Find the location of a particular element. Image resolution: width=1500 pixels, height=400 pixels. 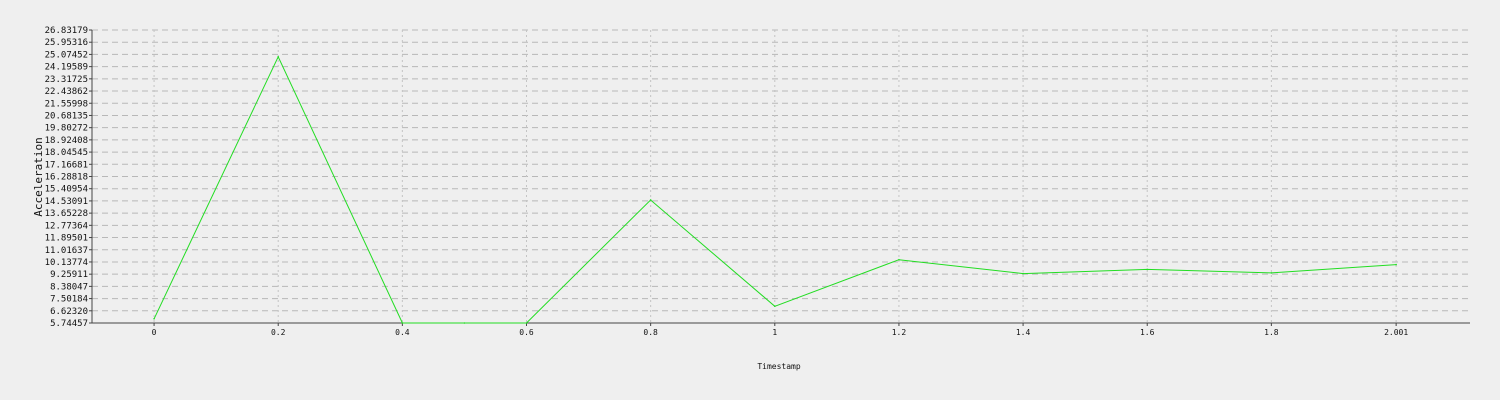

y-tick-label: 16.28818 is located at coordinates (66, 178).